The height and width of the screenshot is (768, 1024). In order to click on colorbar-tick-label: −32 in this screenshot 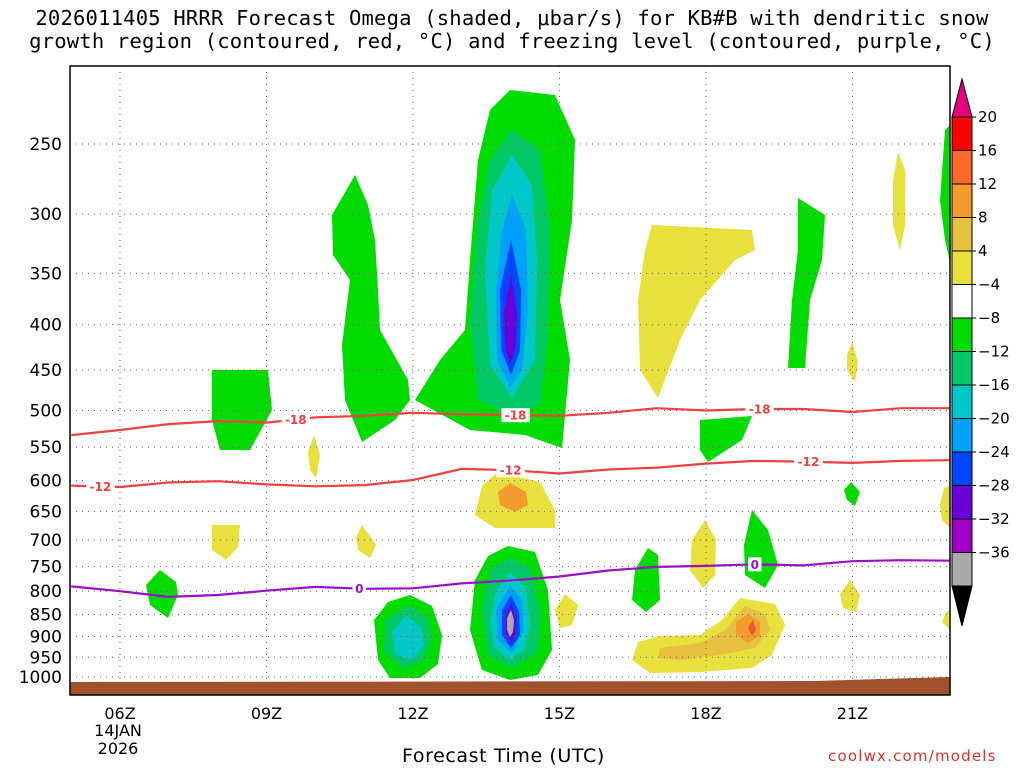, I will do `click(994, 519)`.